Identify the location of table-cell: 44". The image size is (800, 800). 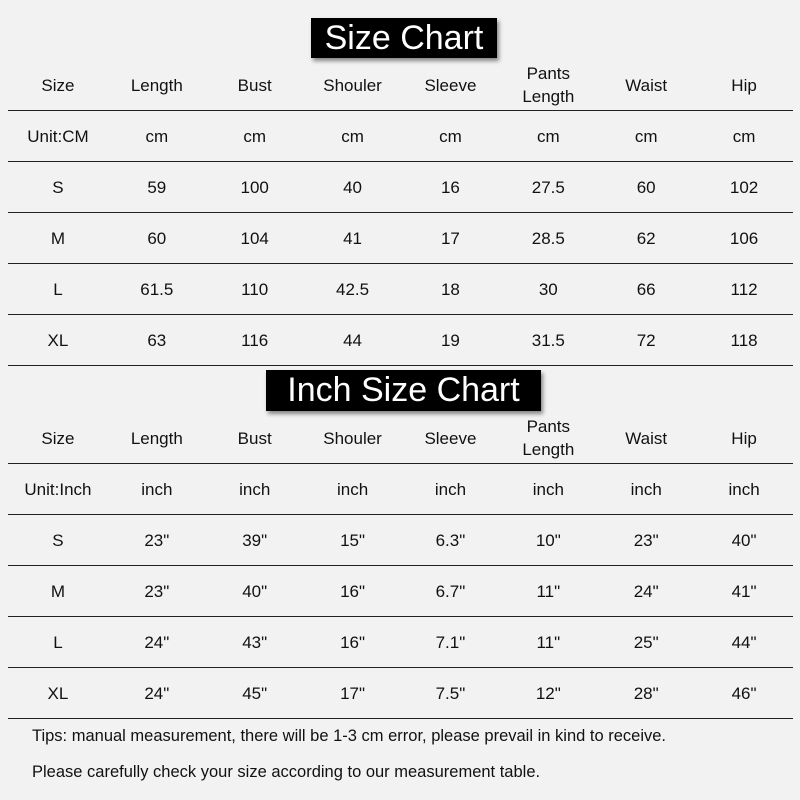
(744, 642).